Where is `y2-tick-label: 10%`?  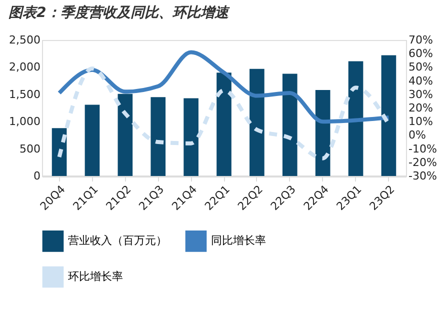
y2-tick-label: 10% is located at coordinates (420, 121).